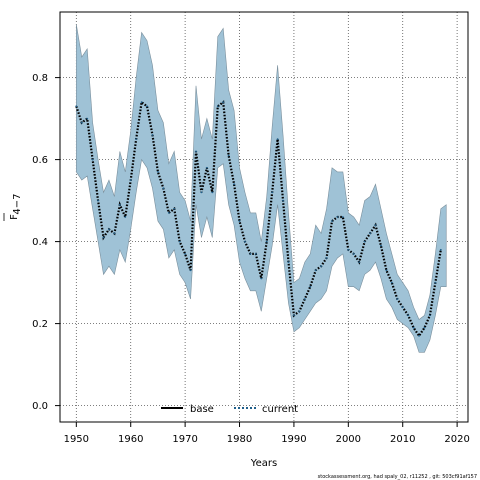  What do you see at coordinates (40, 406) in the screenshot?
I see `y-tick-label-0.0: 0.0` at bounding box center [40, 406].